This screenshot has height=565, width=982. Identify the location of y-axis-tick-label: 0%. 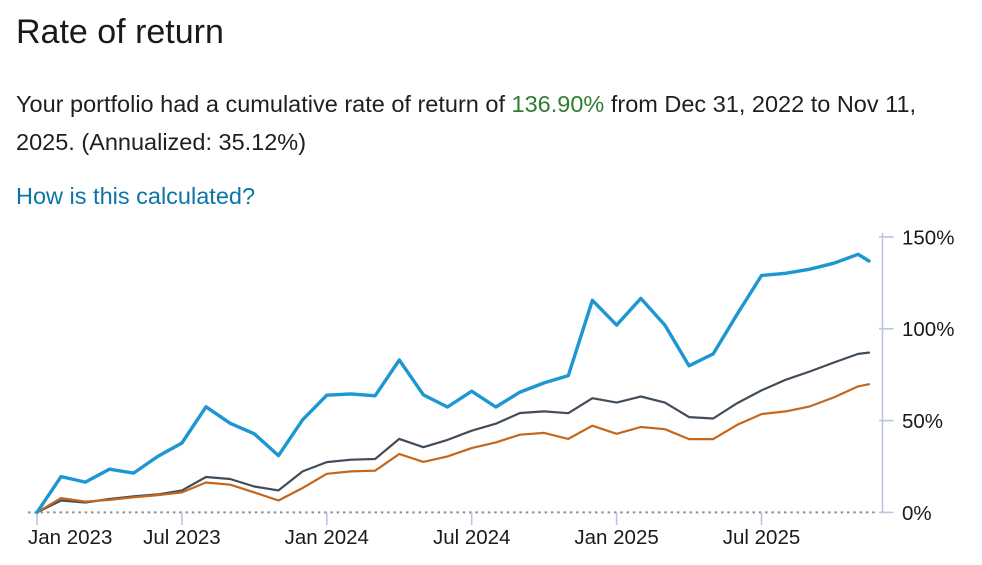
(917, 513).